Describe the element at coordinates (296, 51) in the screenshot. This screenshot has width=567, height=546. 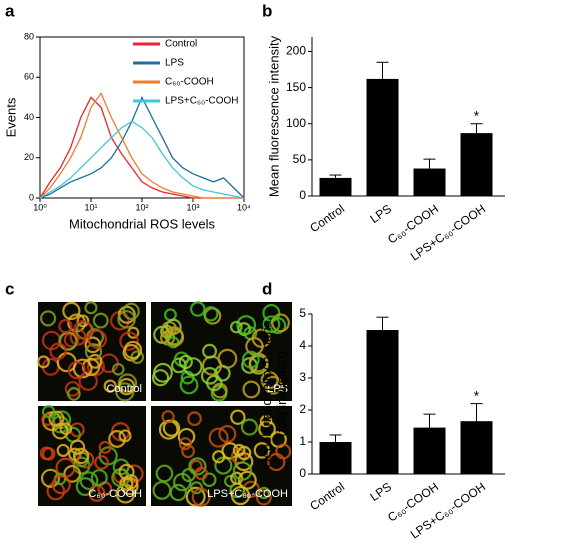
I see `y-tick-label: 200` at that location.